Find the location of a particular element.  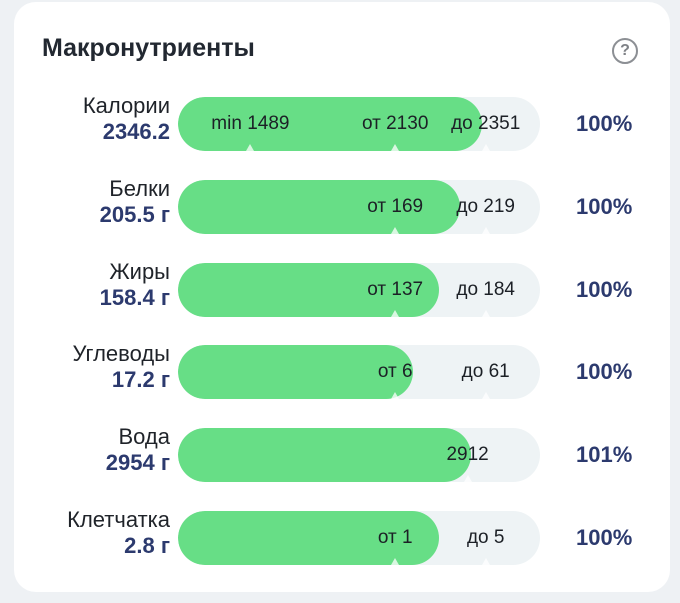

nutrient-name: Белки is located at coordinates (139, 188).